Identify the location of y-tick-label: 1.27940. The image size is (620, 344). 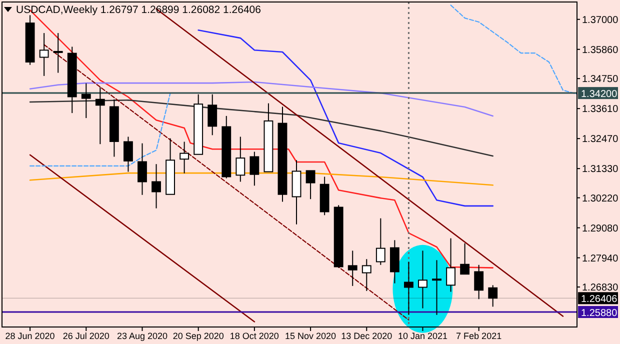
(600, 258).